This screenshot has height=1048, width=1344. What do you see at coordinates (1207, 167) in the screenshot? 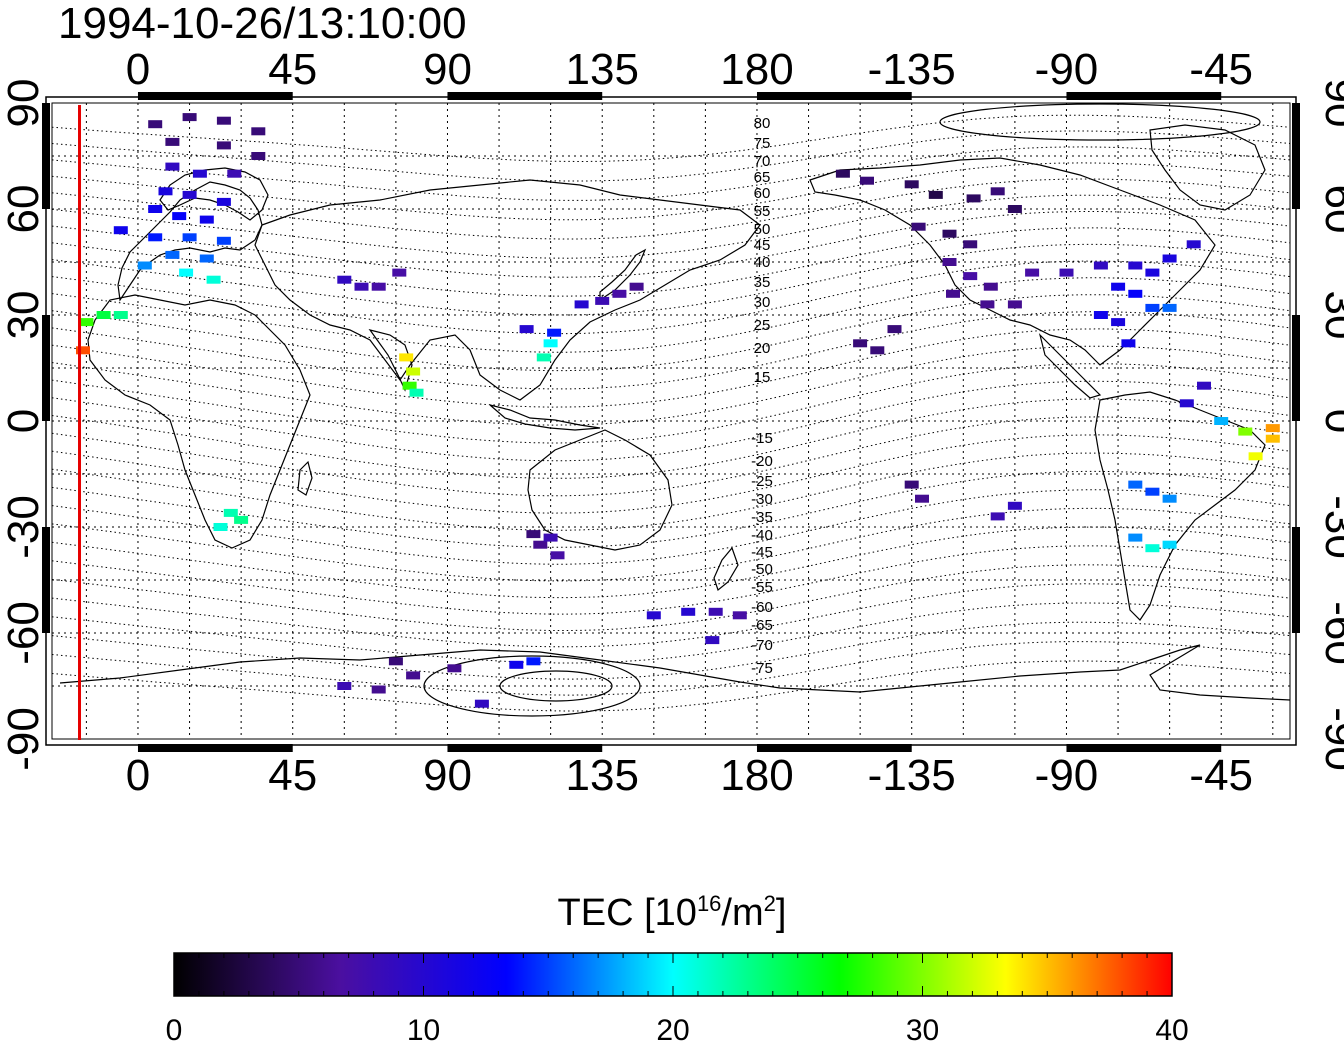
I see `coast-greenland` at bounding box center [1207, 167].